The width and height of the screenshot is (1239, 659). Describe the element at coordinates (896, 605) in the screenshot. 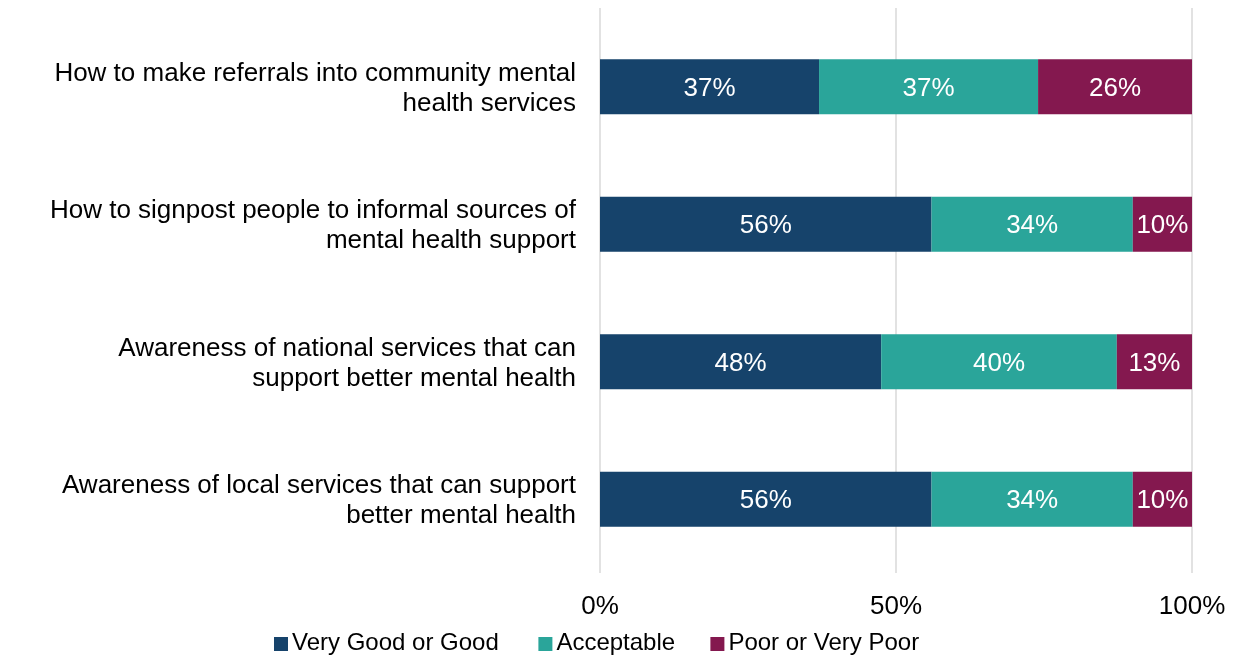

I see `x-tick-label: 50%` at that location.